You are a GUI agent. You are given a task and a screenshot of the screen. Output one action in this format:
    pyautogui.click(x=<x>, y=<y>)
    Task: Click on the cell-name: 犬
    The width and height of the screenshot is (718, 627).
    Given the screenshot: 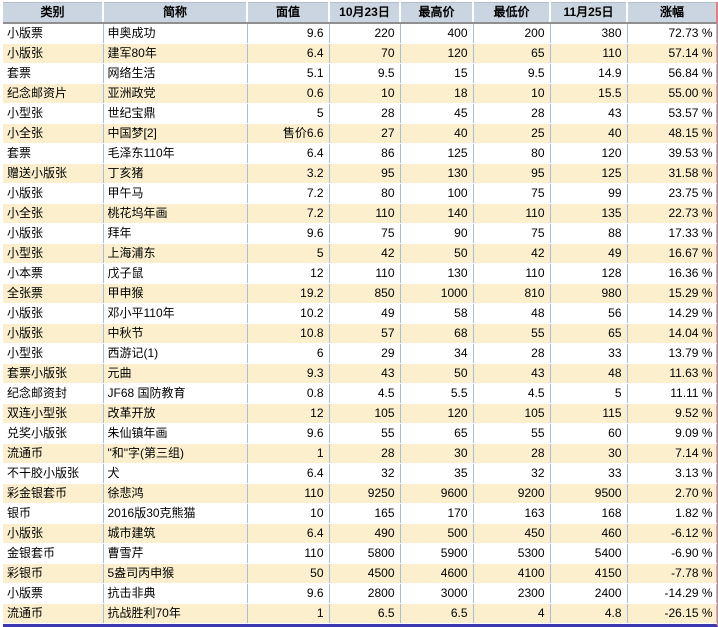 What is the action you would take?
    pyautogui.click(x=175, y=473)
    